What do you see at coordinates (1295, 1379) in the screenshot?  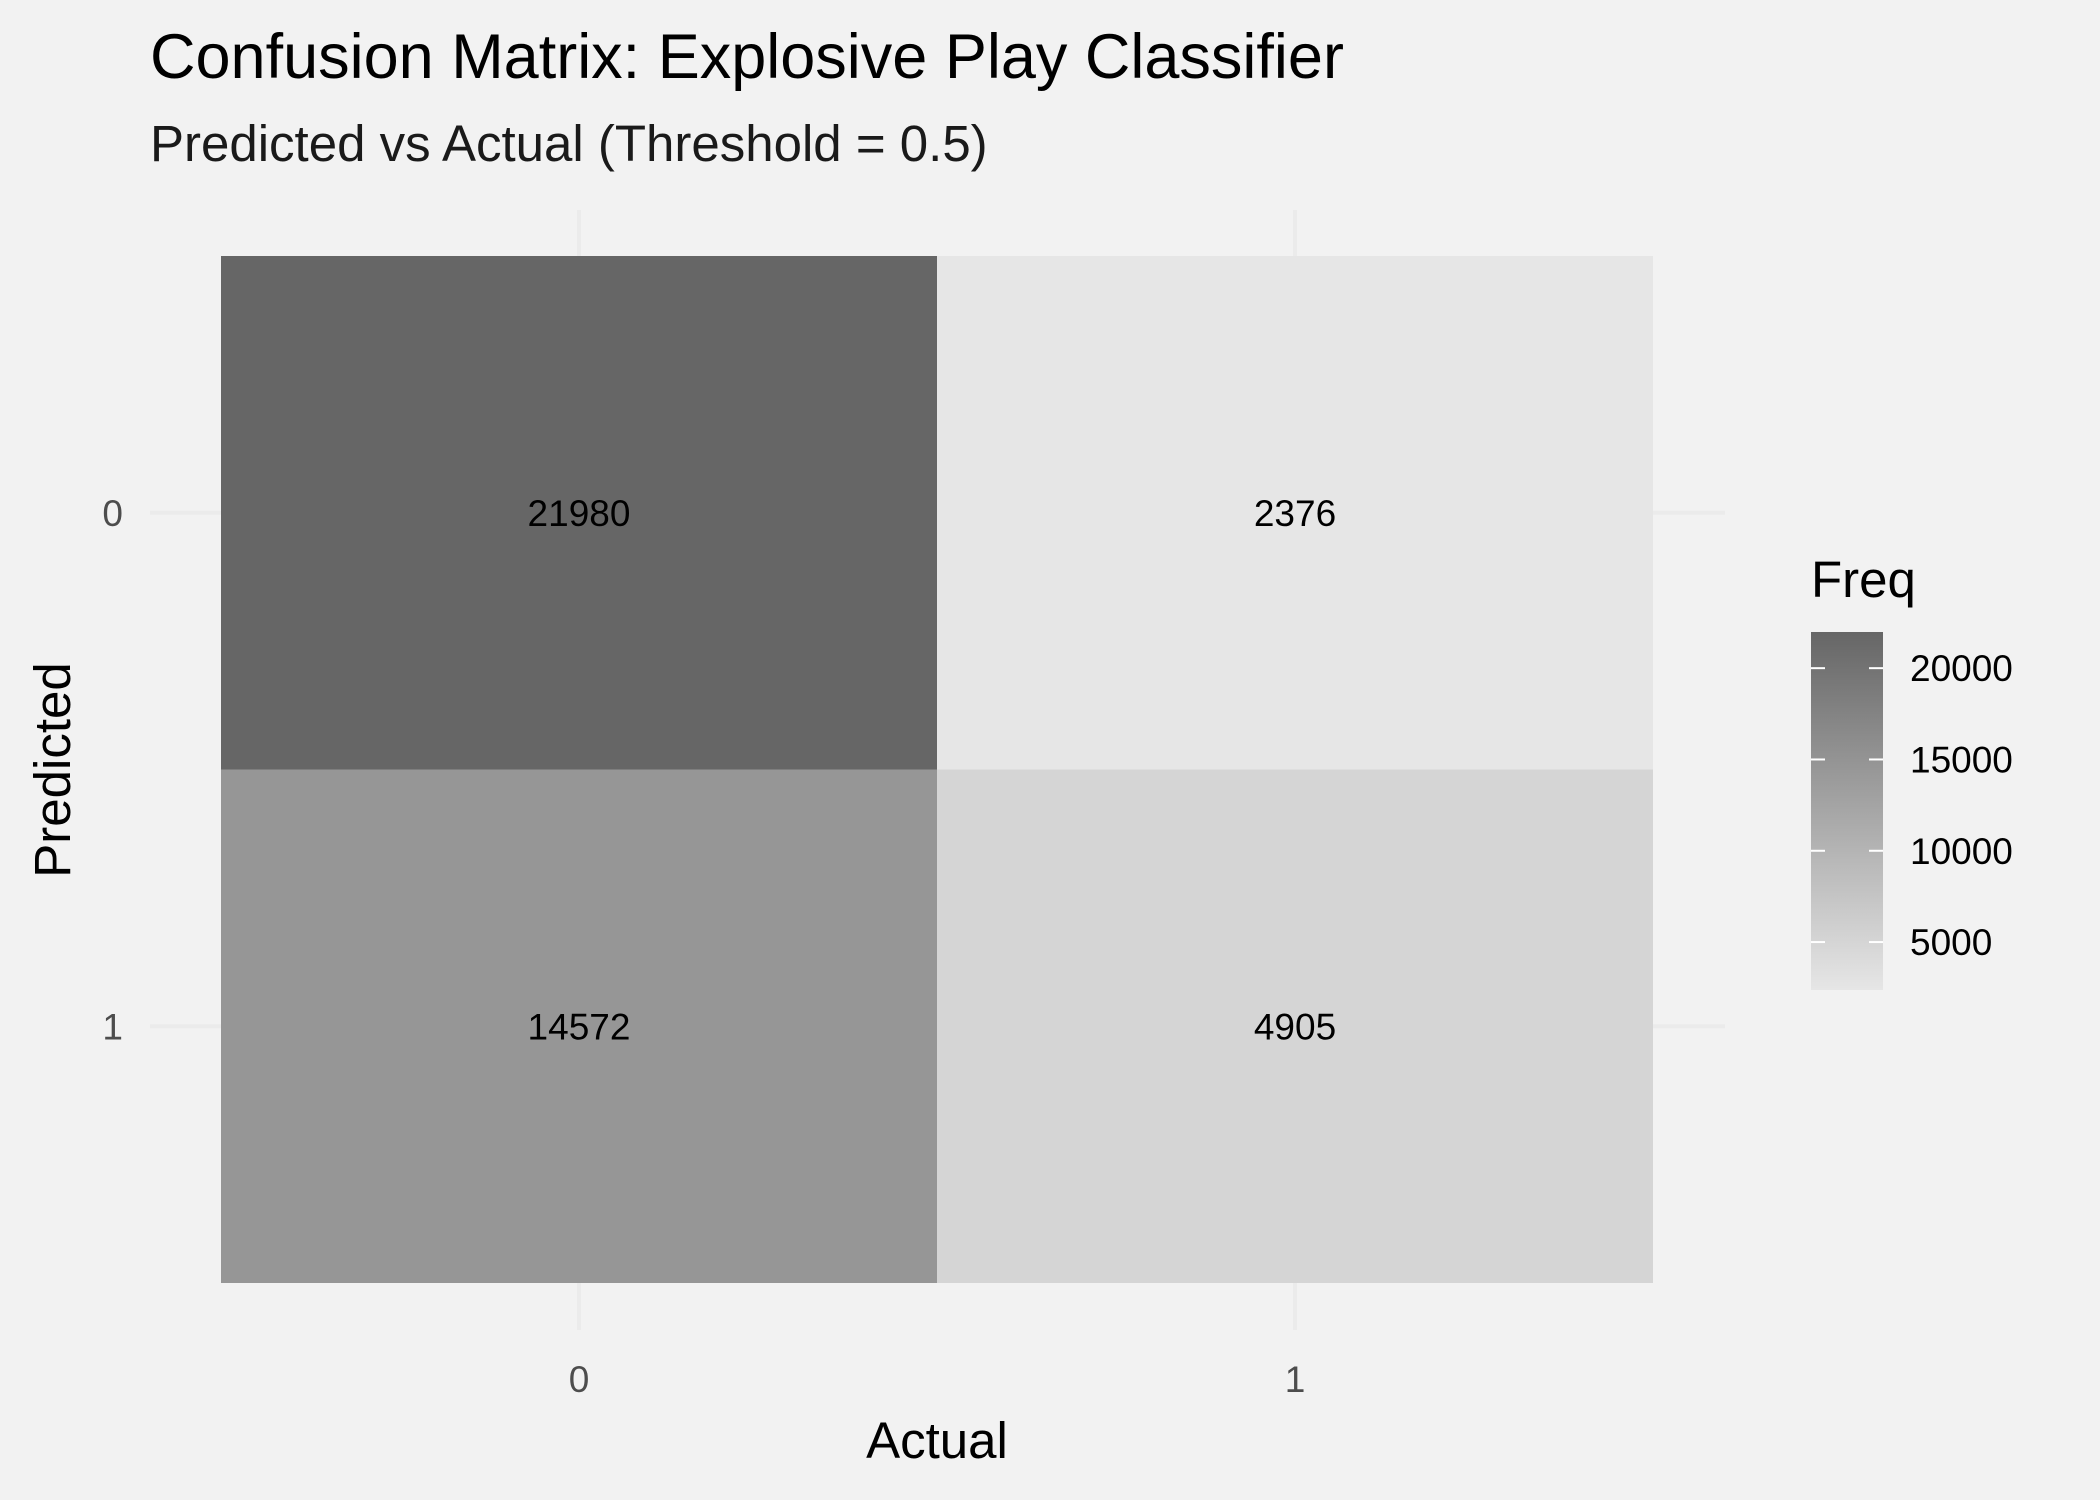 I see `x-tick-label: 1` at bounding box center [1295, 1379].